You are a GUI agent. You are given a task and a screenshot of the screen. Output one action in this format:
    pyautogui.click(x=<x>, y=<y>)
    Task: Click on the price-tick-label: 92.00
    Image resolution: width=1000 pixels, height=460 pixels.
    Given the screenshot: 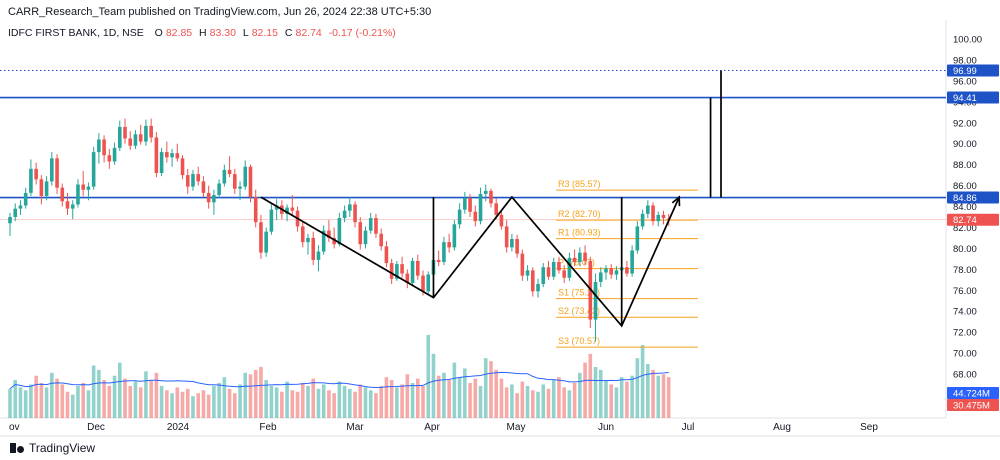 What is the action you would take?
    pyautogui.click(x=965, y=123)
    